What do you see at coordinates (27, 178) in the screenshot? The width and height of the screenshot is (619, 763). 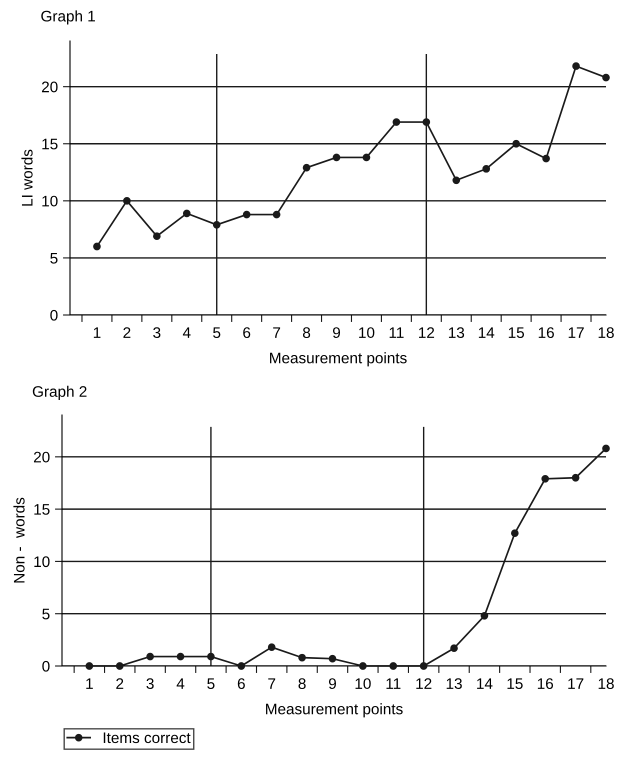 I see `y-axis-title: LI words` at bounding box center [27, 178].